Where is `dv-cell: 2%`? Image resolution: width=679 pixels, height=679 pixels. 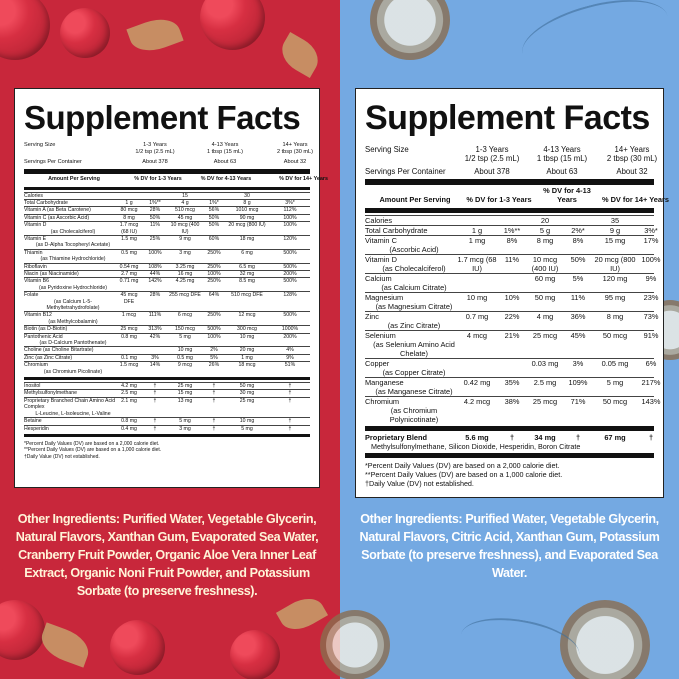 dv-cell: 2% is located at coordinates (214, 350).